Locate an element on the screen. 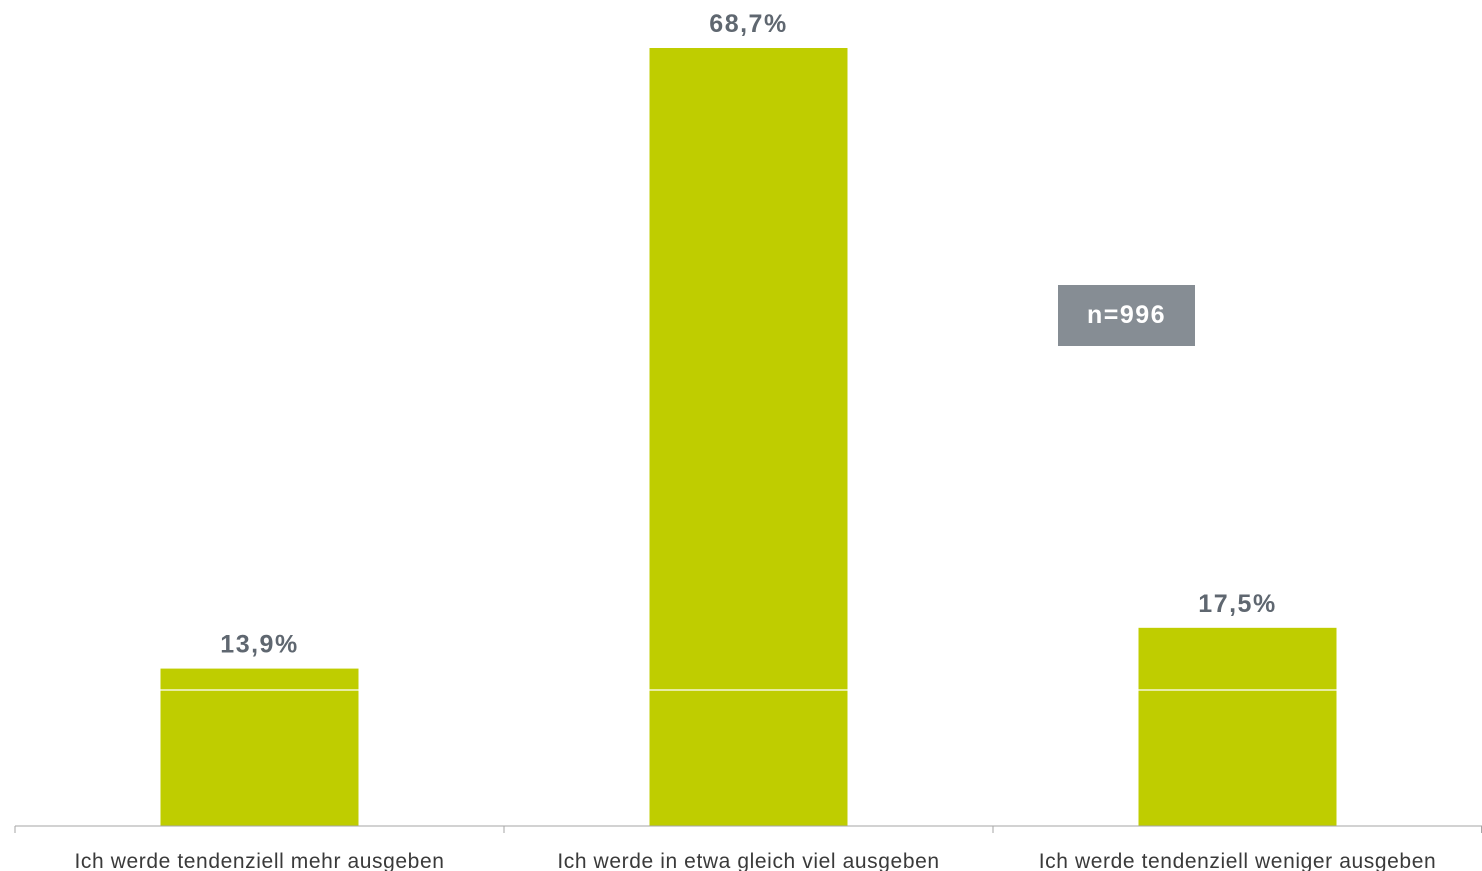  category-label-1: Ich werde tendenziell mehr ausgeben is located at coordinates (259, 860).